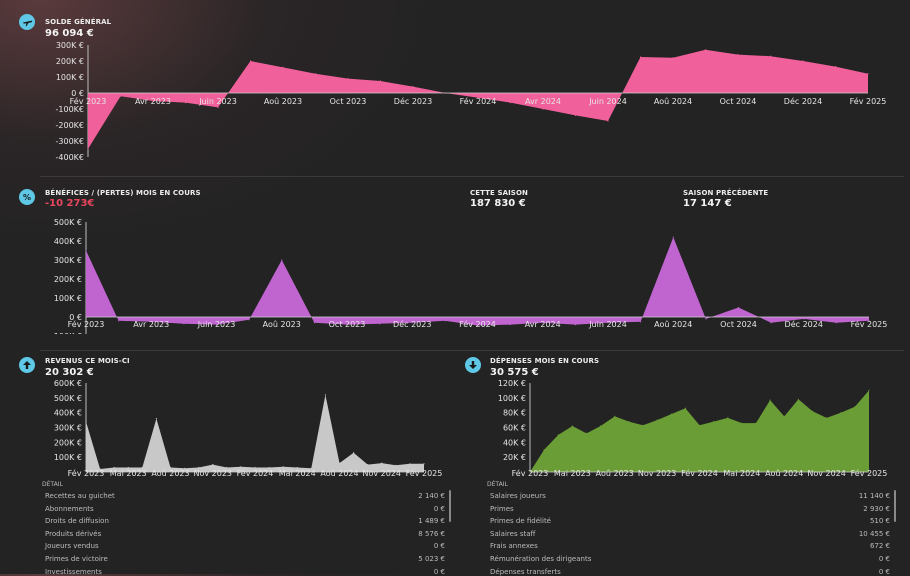 This screenshot has height=576, width=910. Describe the element at coordinates (68, 442) in the screenshot. I see `revenue-ytick: 200K €` at that location.